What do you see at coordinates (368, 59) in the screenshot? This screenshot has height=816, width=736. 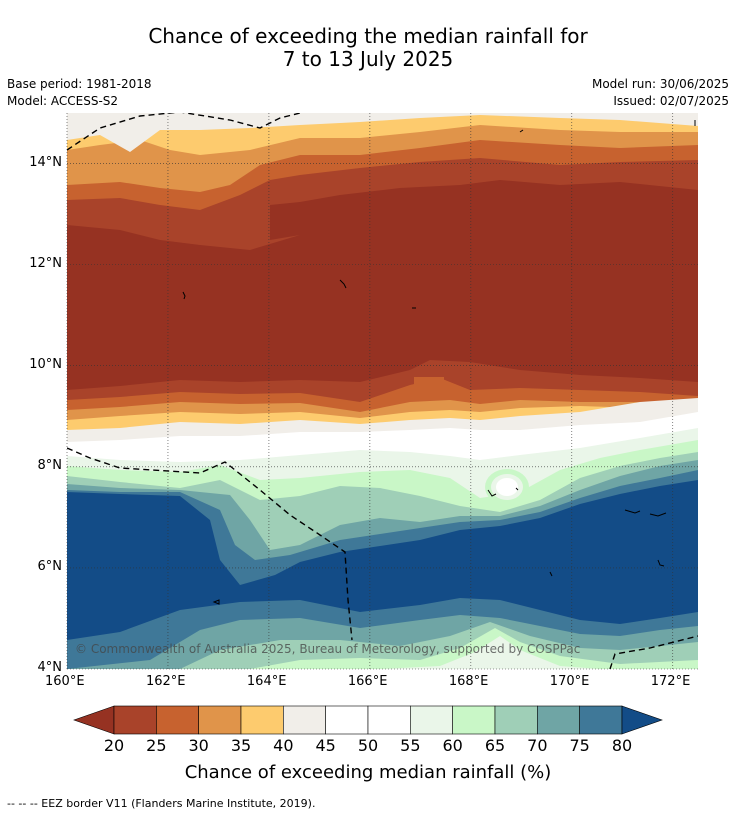 I see `chart-title-line2: 7 to 13 July 2025` at bounding box center [368, 59].